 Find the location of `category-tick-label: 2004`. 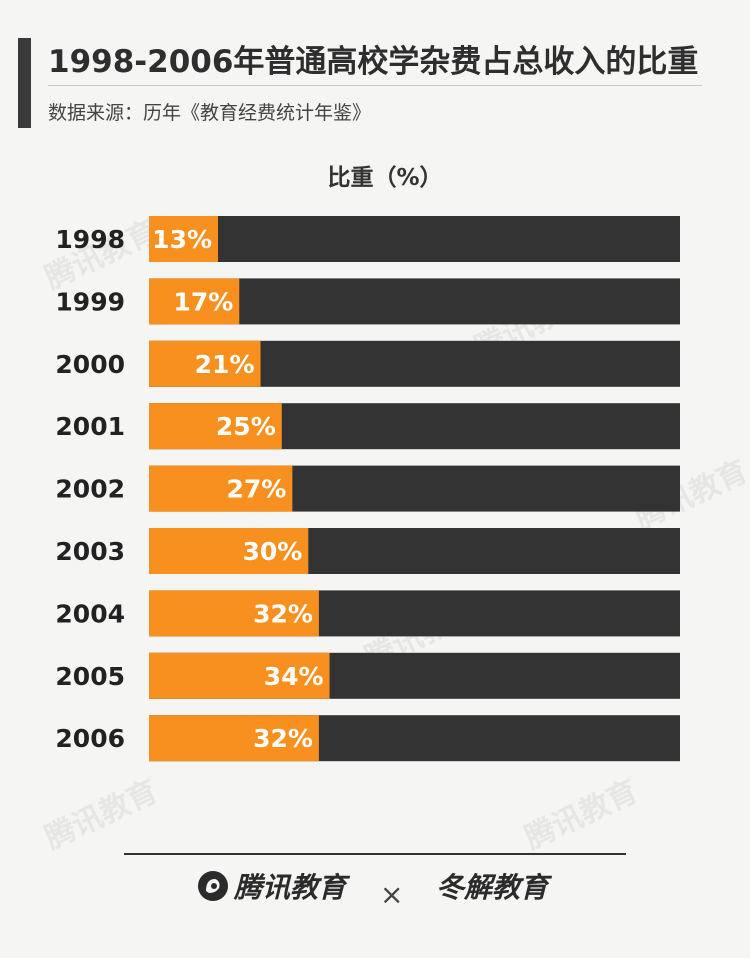

category-tick-label: 2004 is located at coordinates (90, 613).